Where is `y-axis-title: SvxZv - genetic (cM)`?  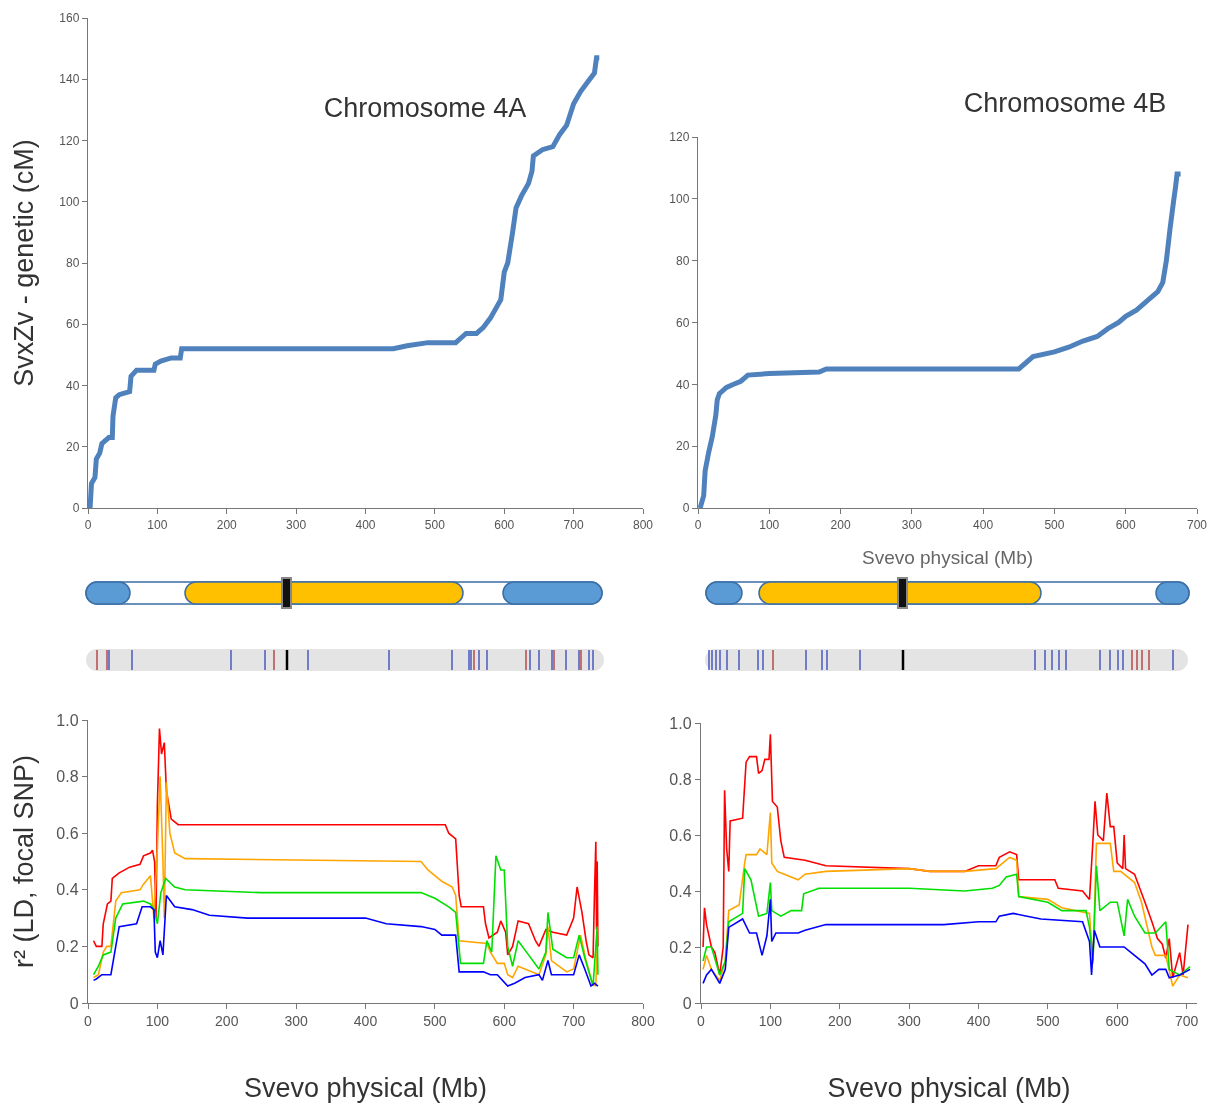 y-axis-title: SvxZv - genetic (cM) is located at coordinates (23, 263).